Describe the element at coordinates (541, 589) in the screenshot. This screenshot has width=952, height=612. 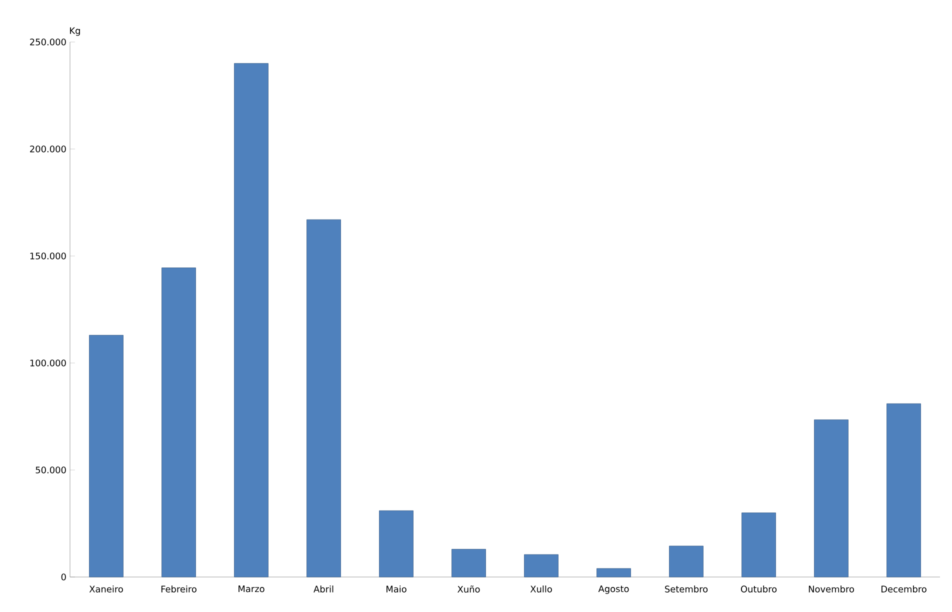
I see `x-tick-label: Xullo` at that location.